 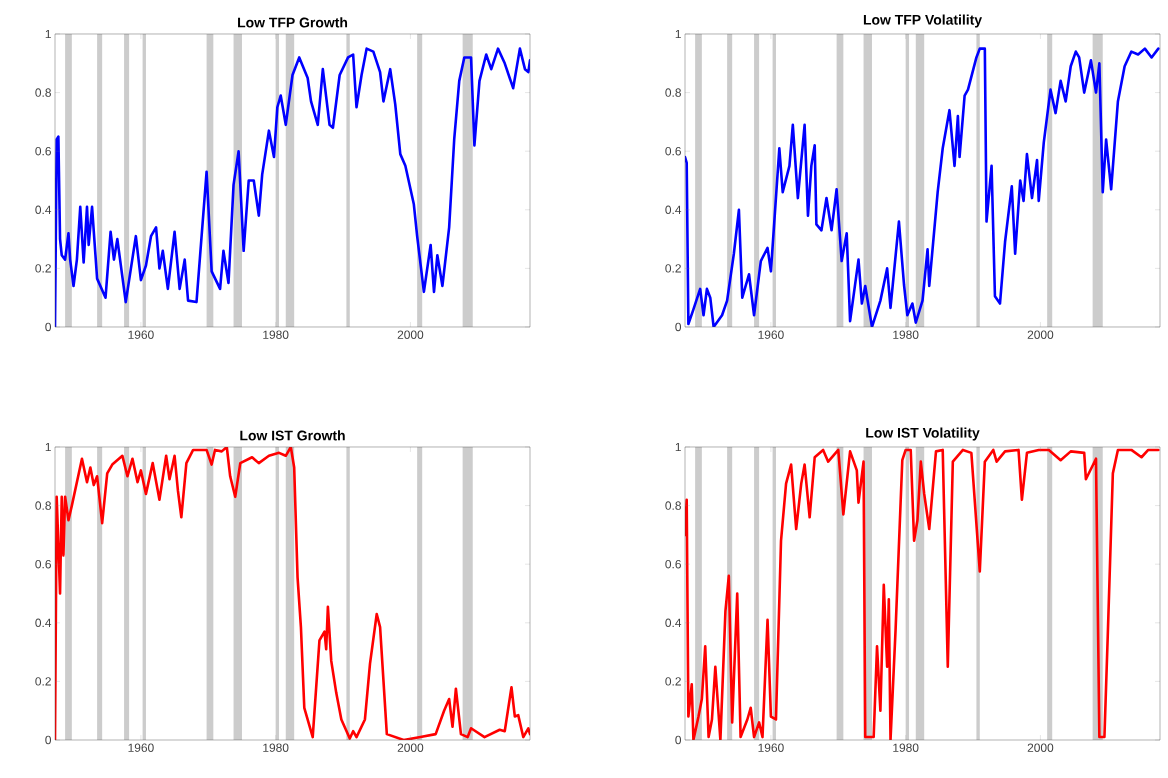 What do you see at coordinates (293, 22) in the screenshot?
I see `chart-title: Low TFP Growth` at bounding box center [293, 22].